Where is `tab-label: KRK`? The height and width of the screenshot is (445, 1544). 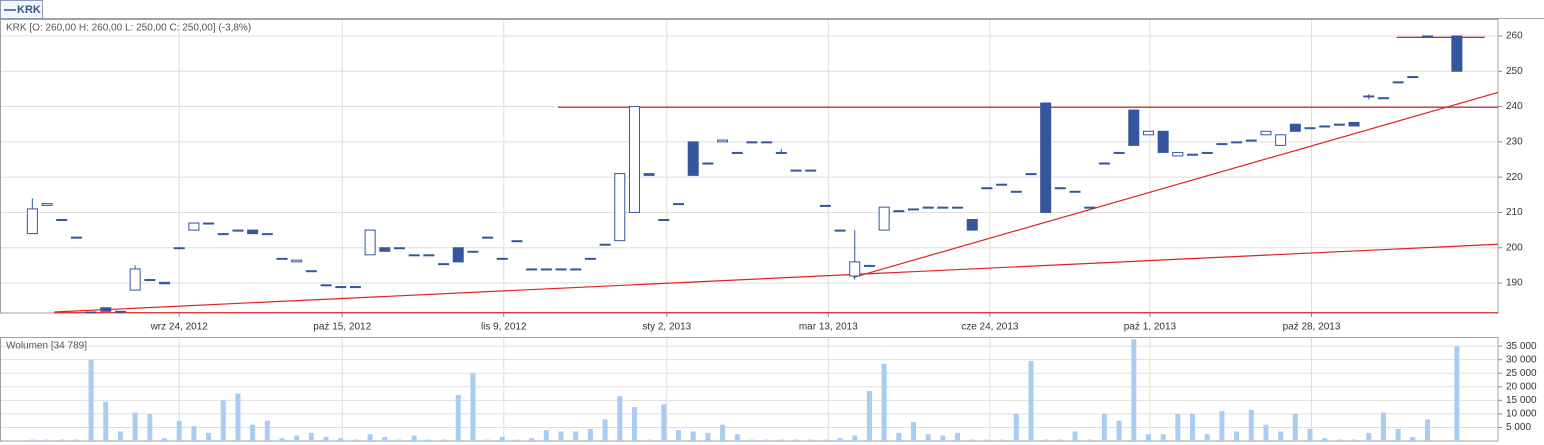
tab-label: KRK is located at coordinates (29, 10).